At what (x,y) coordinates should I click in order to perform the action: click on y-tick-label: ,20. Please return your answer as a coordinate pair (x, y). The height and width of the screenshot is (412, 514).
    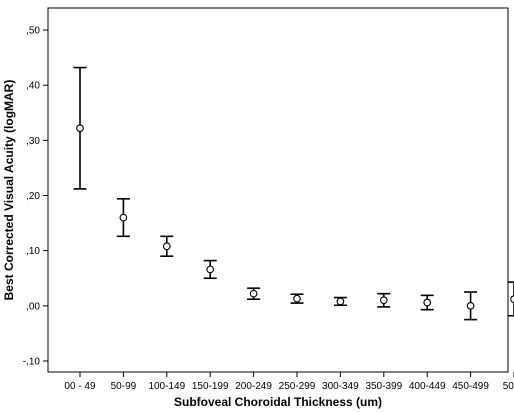
    Looking at the image, I should click on (33, 196).